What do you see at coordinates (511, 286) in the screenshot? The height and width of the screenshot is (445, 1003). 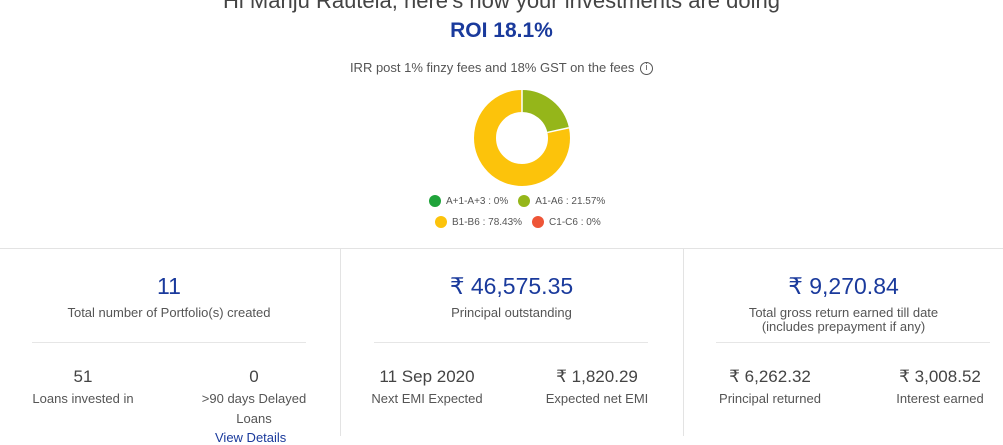 I see `principal-outstanding-amount: ₹ 46,575.35` at bounding box center [511, 286].